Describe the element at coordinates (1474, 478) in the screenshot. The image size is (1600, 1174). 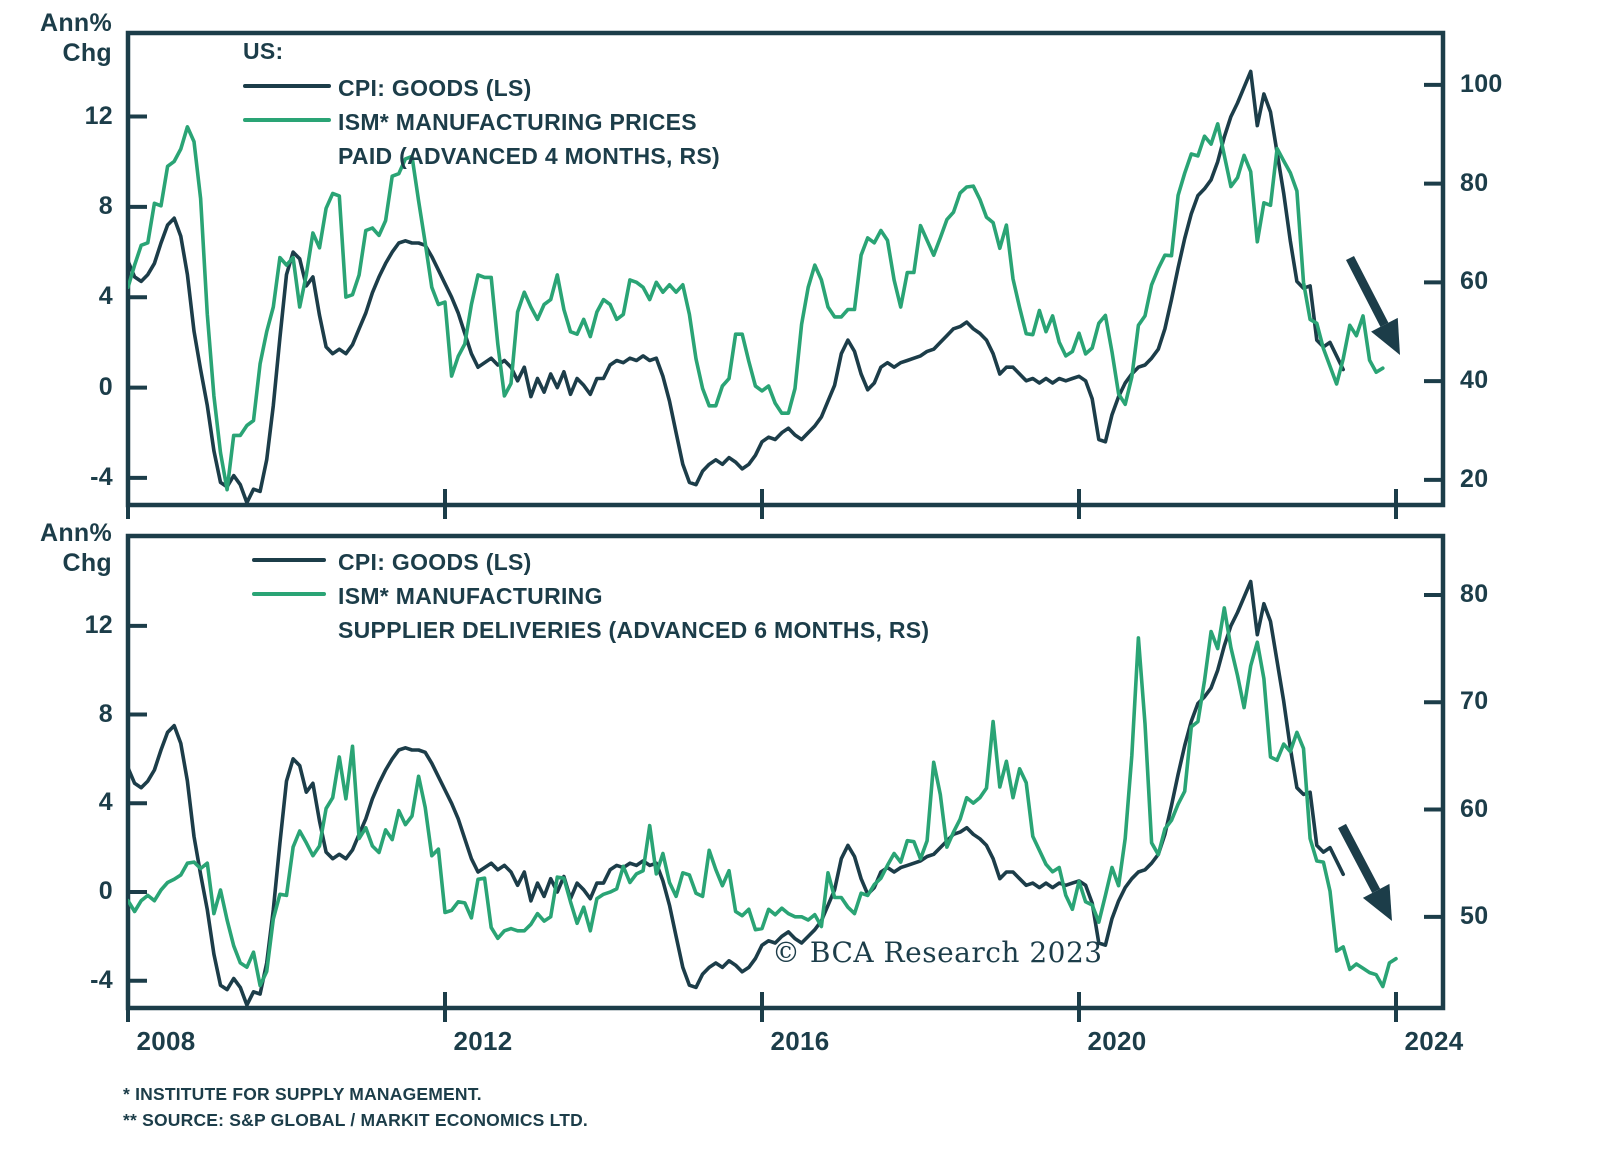
I see `top-right-tick-label: 20` at that location.